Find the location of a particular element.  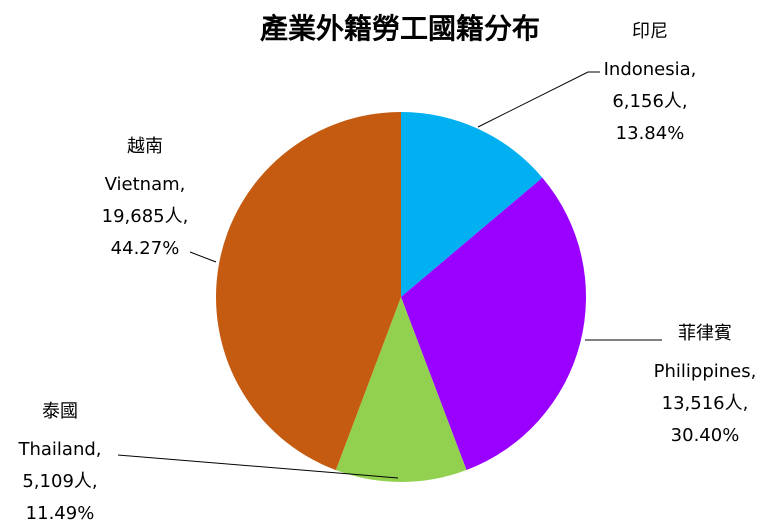

slice-label-value: 5,109人, is located at coordinates (59, 481).